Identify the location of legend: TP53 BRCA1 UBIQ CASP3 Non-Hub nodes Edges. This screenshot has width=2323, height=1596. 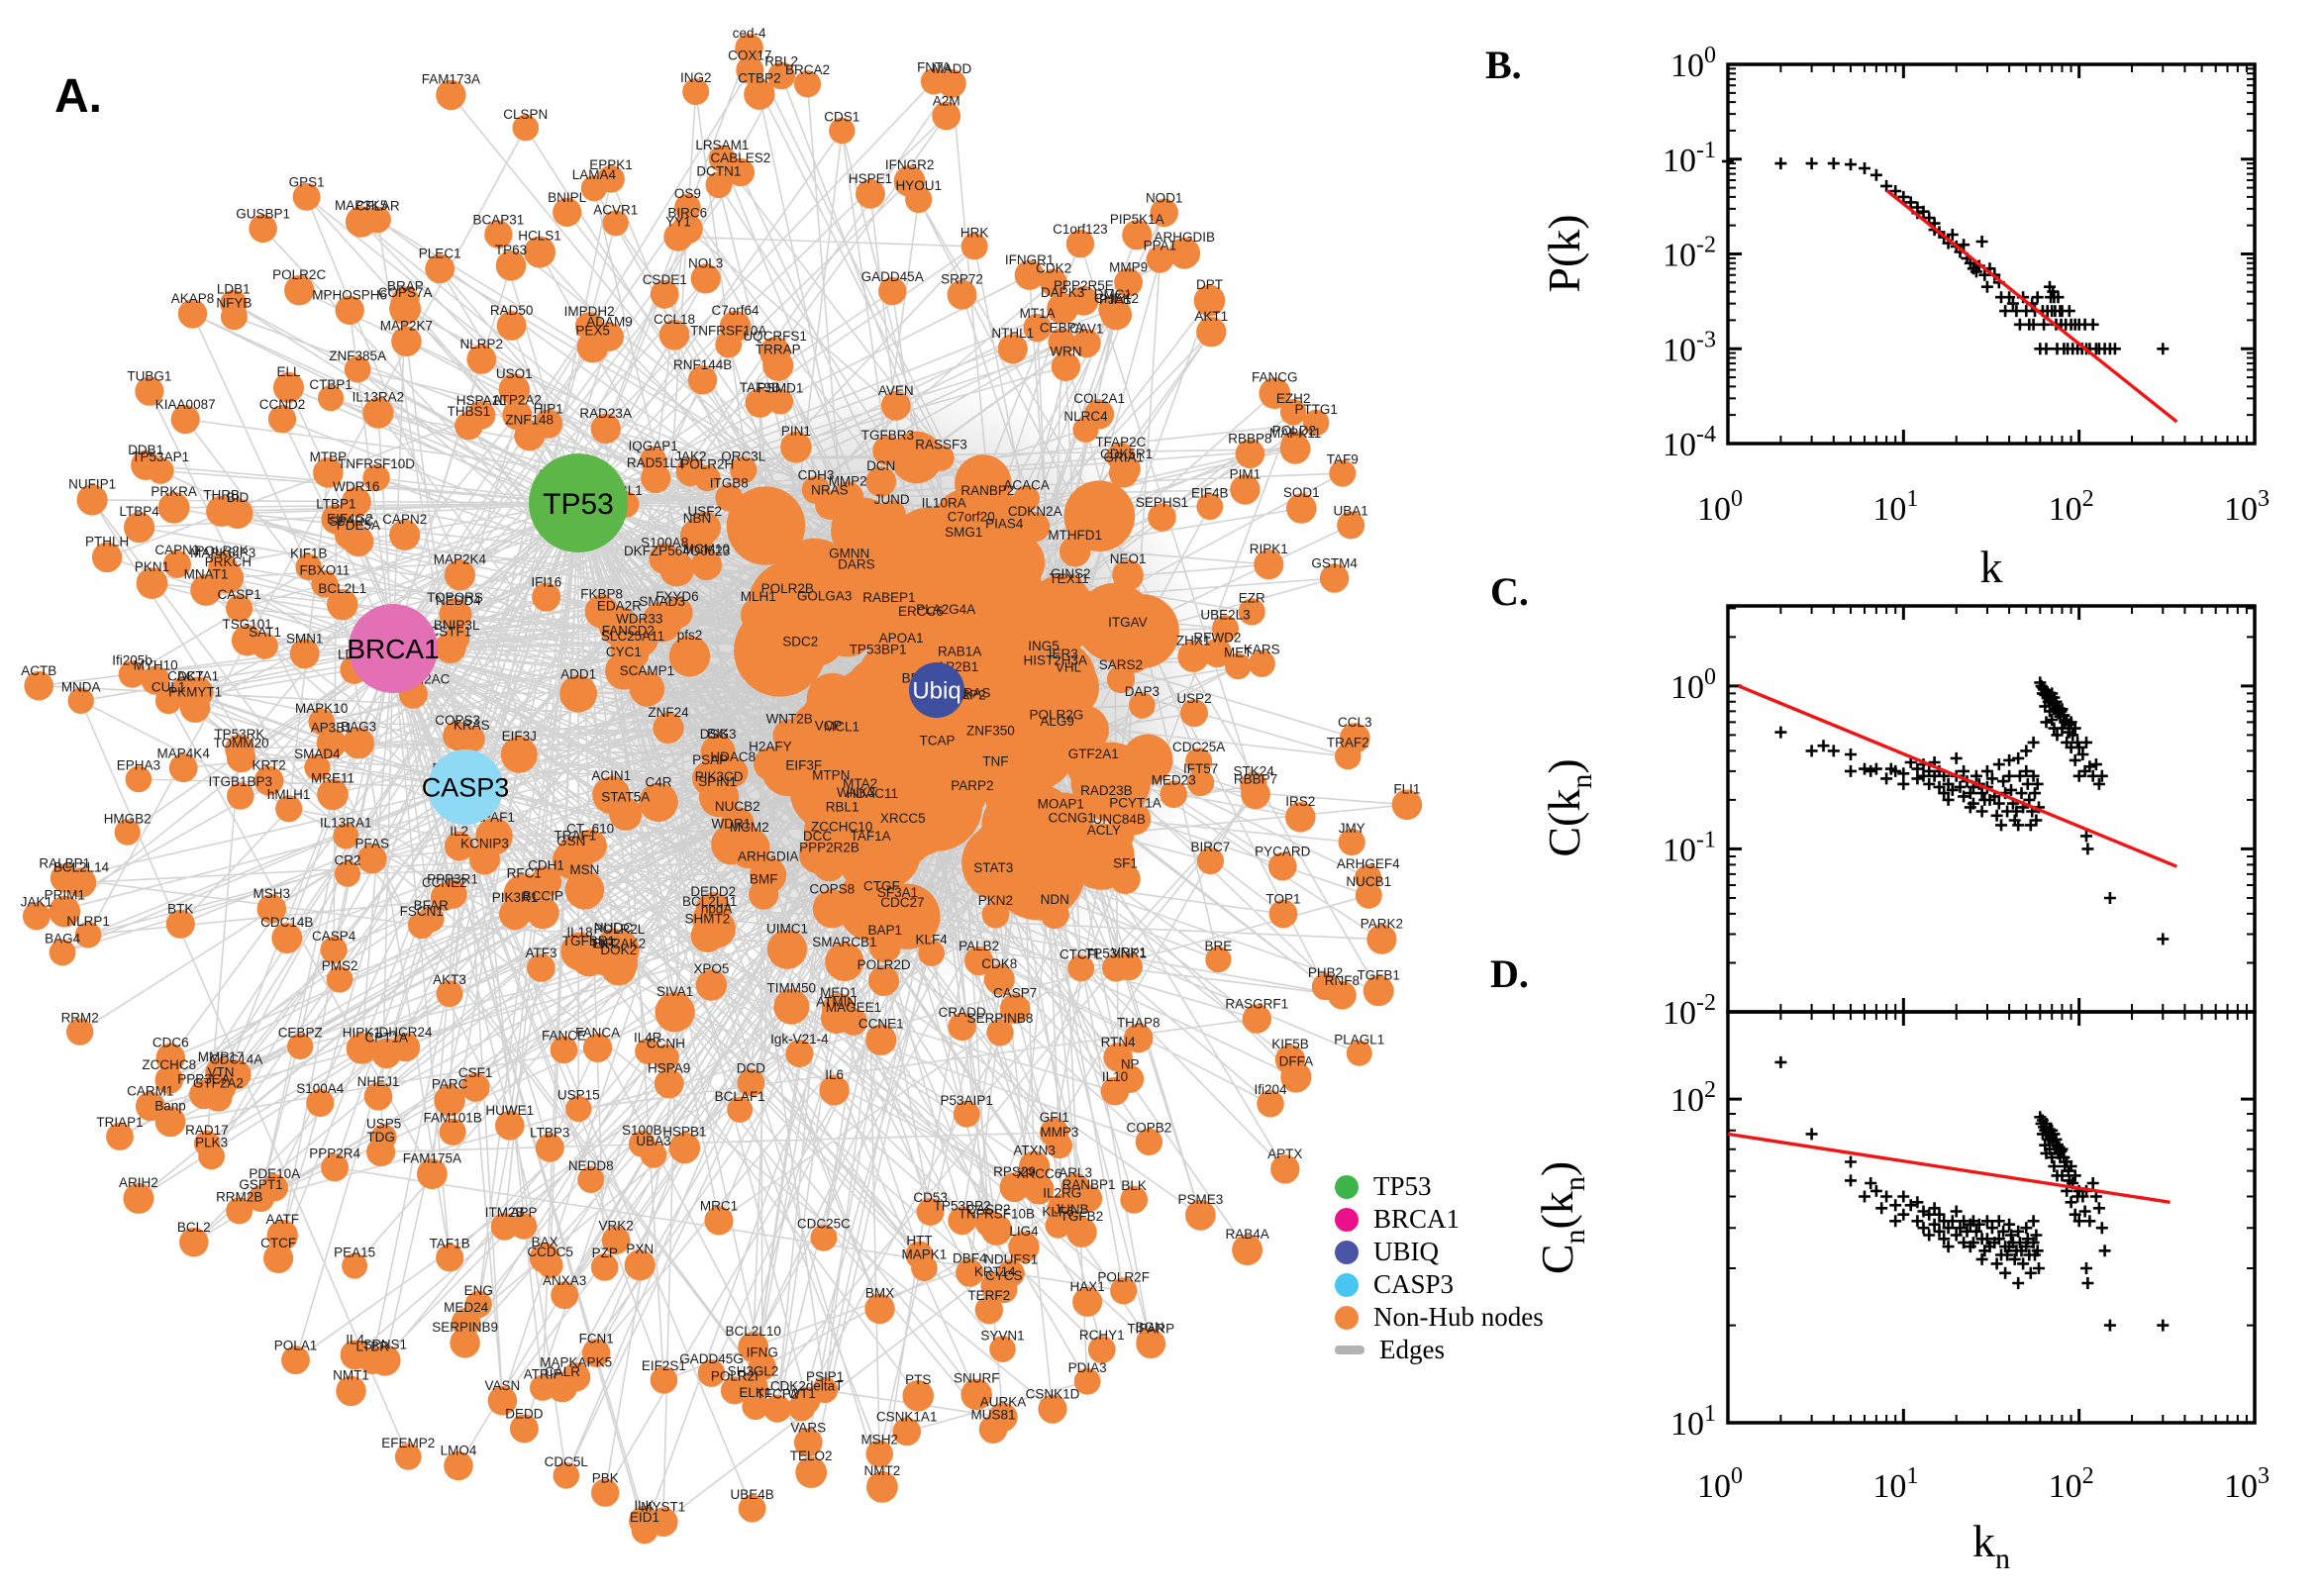
(1439, 1268).